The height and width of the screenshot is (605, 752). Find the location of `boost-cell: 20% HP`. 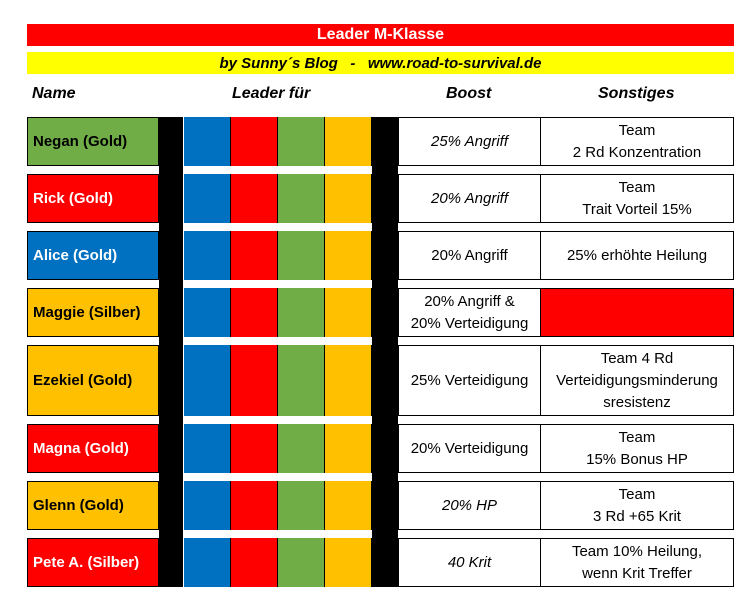

boost-cell: 20% HP is located at coordinates (469, 505).